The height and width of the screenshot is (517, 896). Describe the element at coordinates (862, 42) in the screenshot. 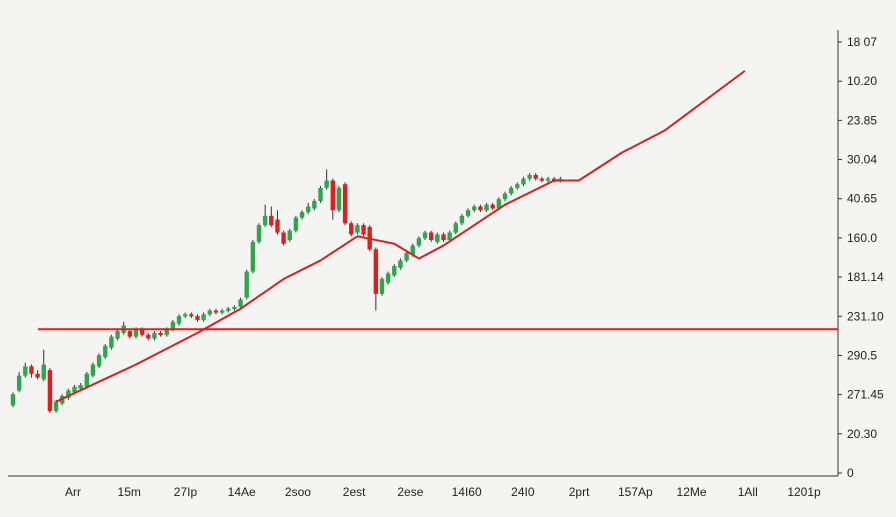

I see `y-tick-label: 18 07` at that location.